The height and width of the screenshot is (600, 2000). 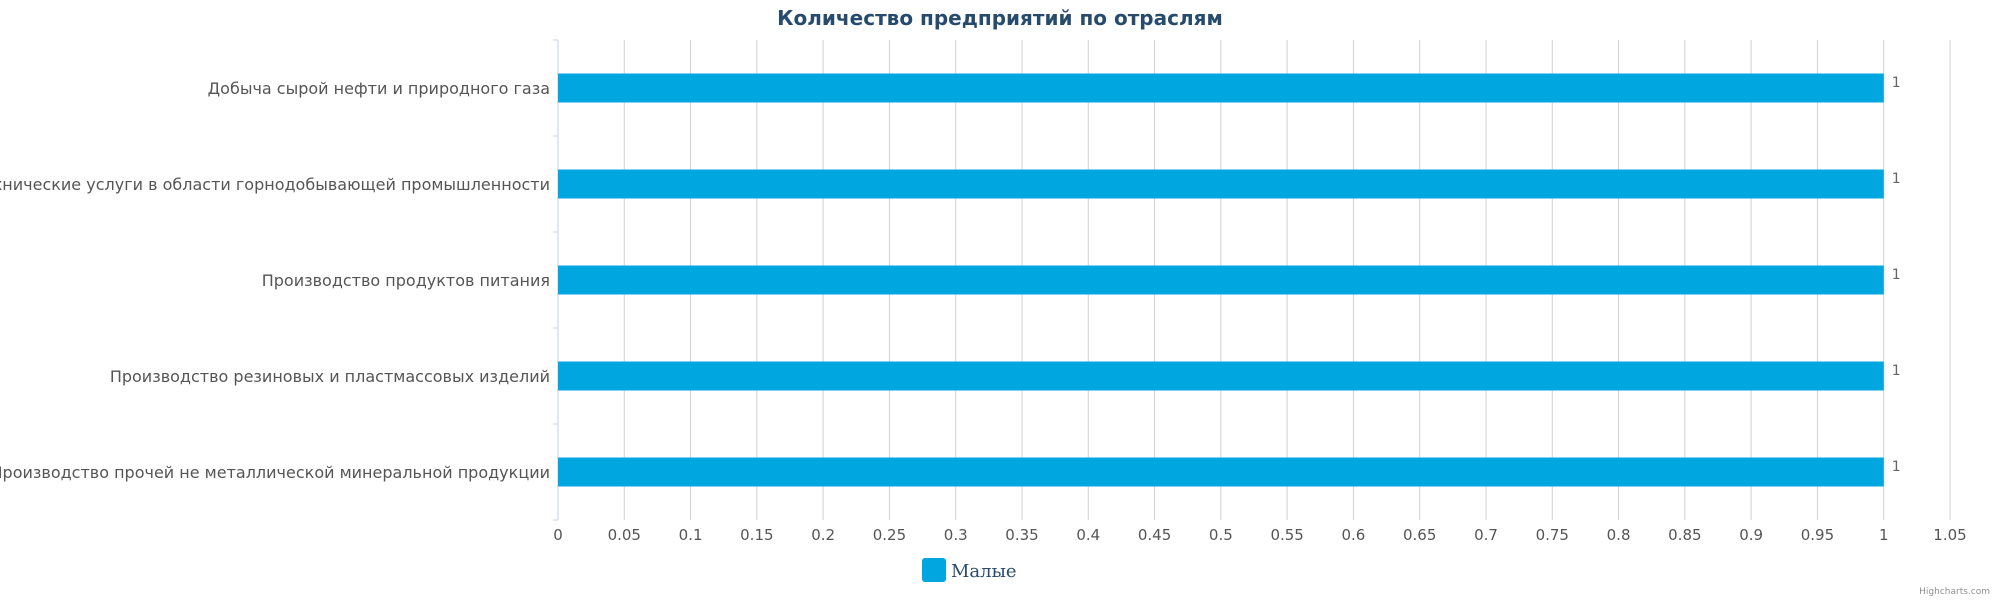 What do you see at coordinates (1088, 535) in the screenshot?
I see `x-tick-label: 0.4` at bounding box center [1088, 535].